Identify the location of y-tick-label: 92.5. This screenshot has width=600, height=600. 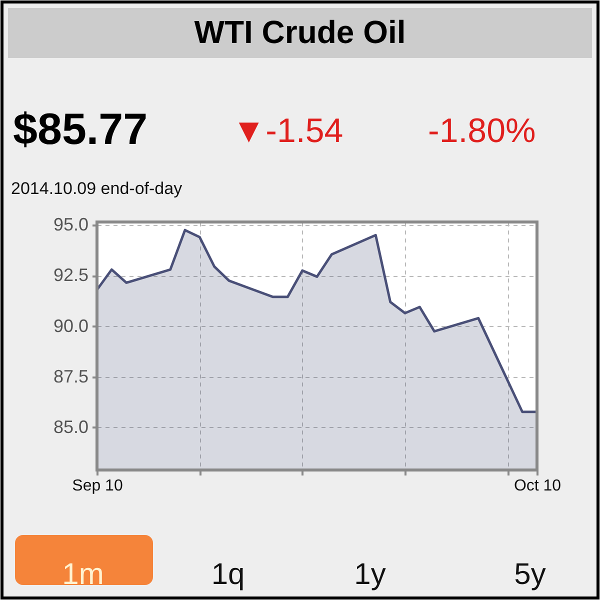
(70, 275).